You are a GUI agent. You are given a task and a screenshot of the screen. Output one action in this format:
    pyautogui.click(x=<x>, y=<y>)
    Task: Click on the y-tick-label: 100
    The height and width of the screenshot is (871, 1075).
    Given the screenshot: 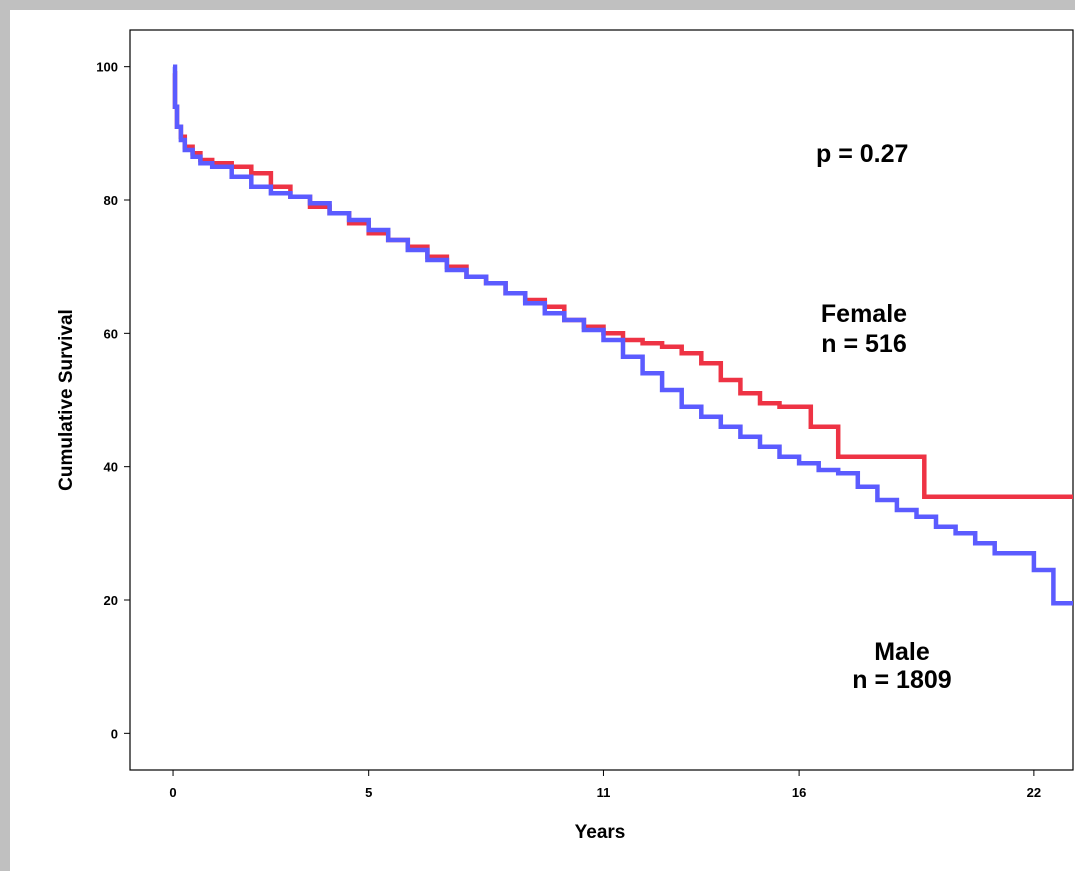 What is the action you would take?
    pyautogui.click(x=107, y=67)
    